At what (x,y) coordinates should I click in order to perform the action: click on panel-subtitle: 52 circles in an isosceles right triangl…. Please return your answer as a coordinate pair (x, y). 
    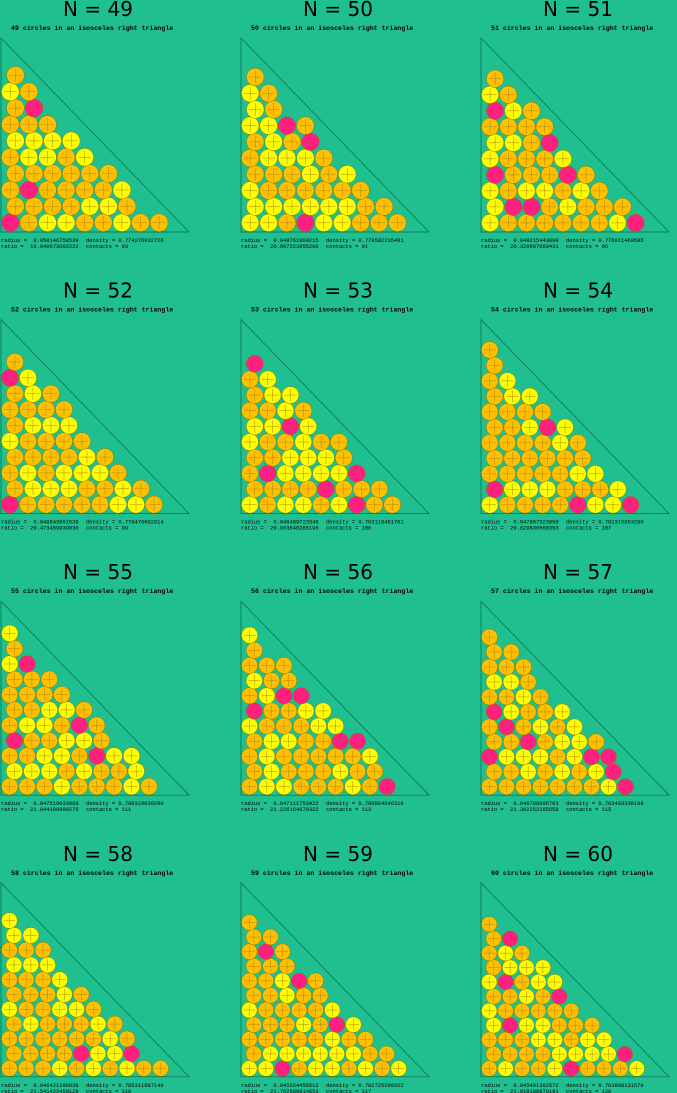
    Looking at the image, I should click on (92, 310).